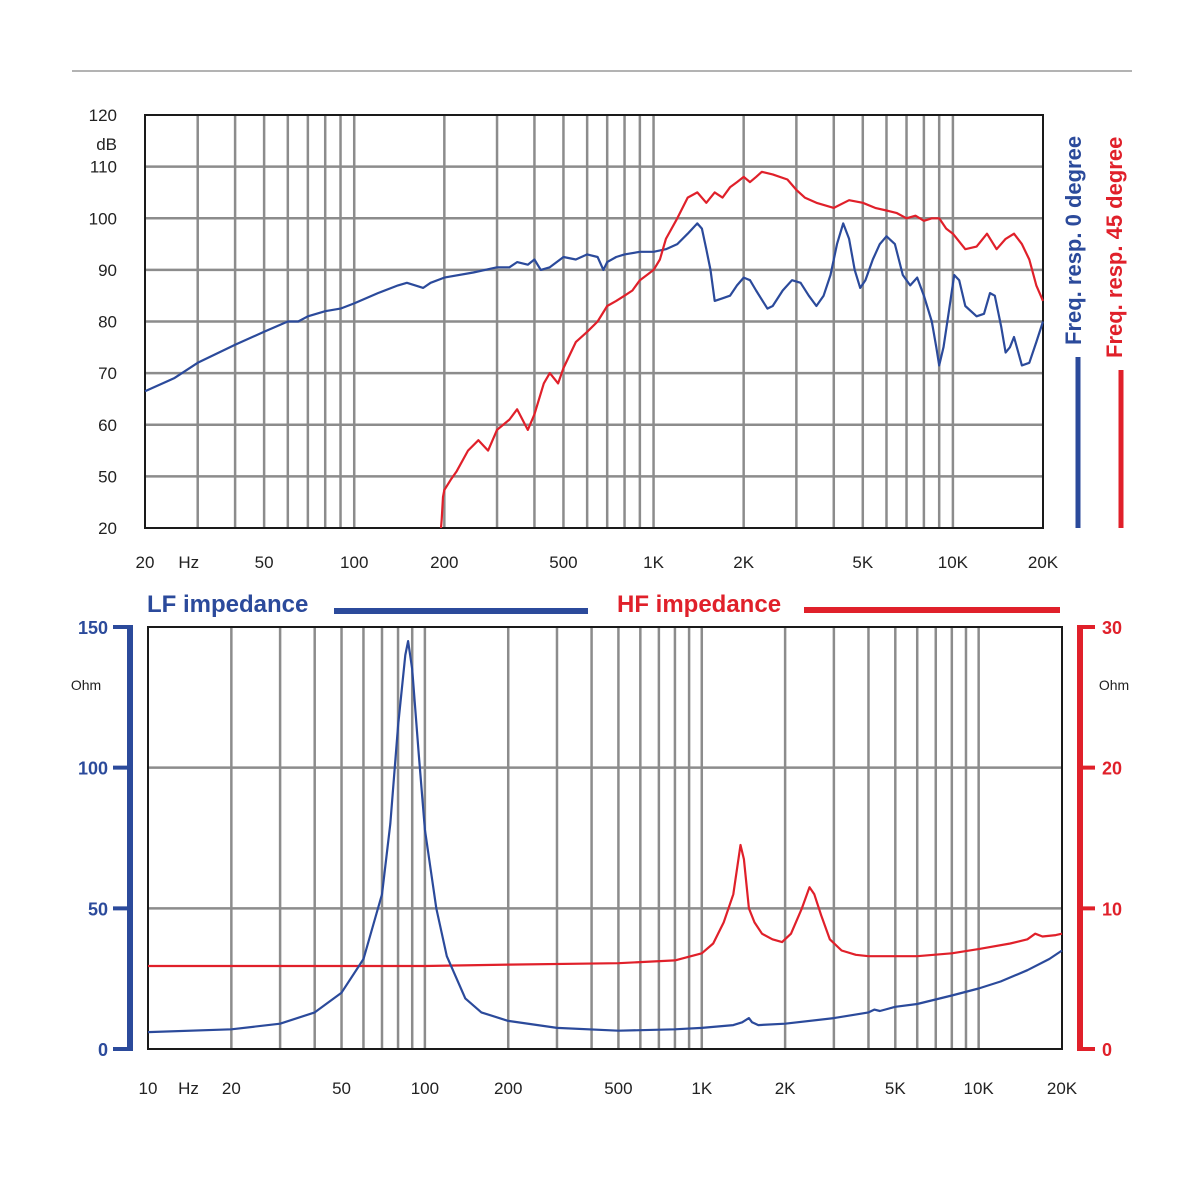 The image size is (1200, 1200). What do you see at coordinates (862, 562) in the screenshot?
I see `fr-x-tick-label: 5K` at bounding box center [862, 562].